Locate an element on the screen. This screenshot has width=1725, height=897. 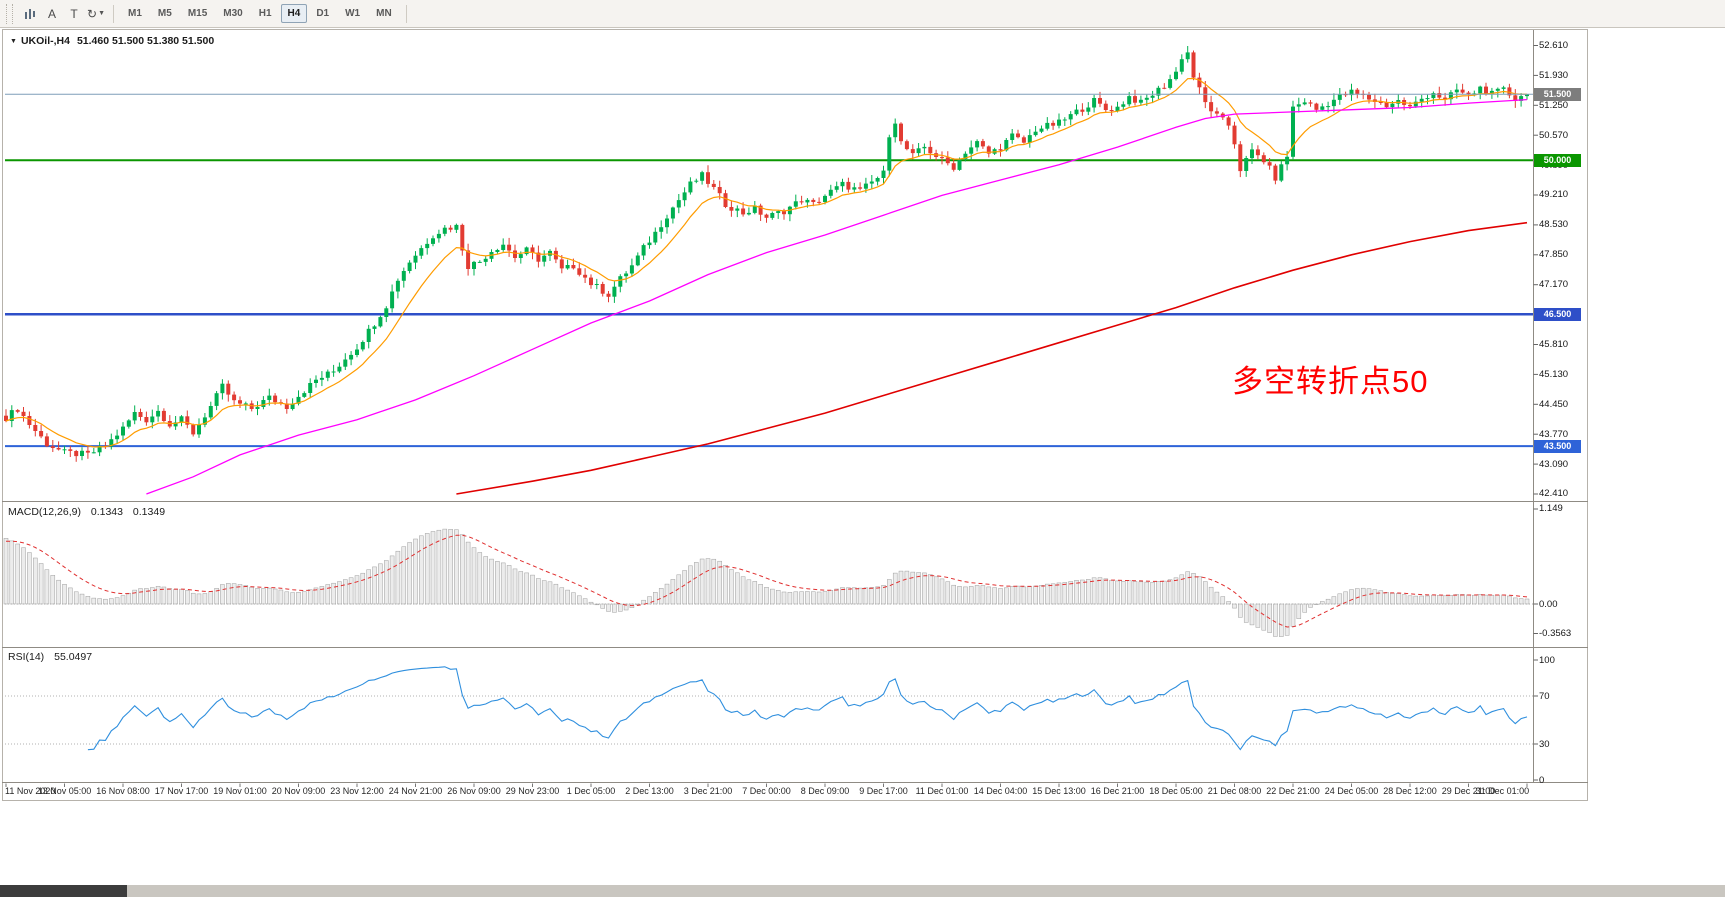
price-axis-tick: 47.850 is located at coordinates (1554, 255).